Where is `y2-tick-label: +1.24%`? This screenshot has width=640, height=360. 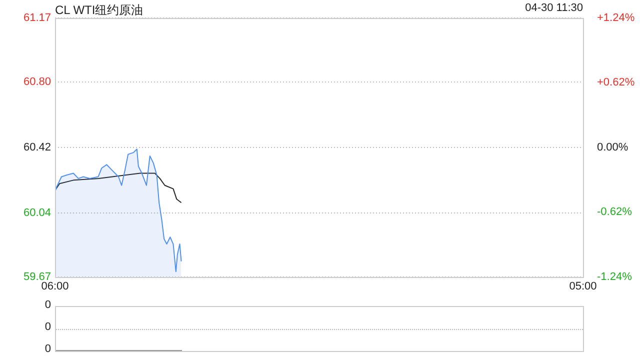 y2-tick-label: +1.24% is located at coordinates (616, 18).